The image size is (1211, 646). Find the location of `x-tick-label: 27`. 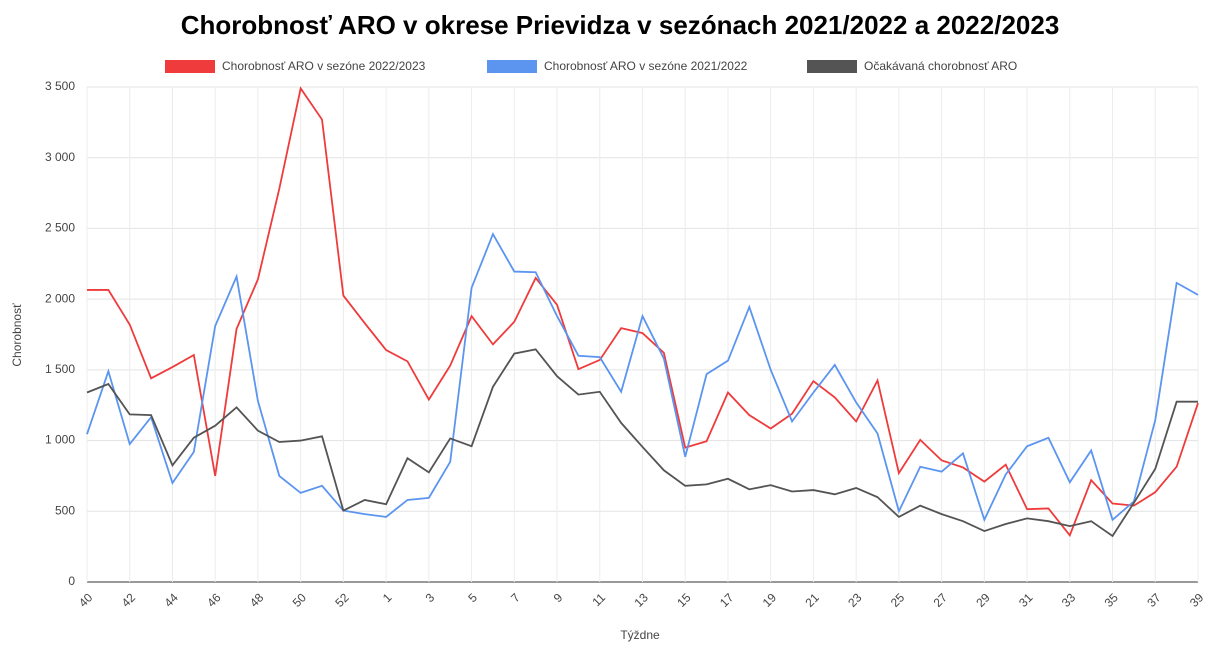

x-tick-label: 27 is located at coordinates (941, 600).